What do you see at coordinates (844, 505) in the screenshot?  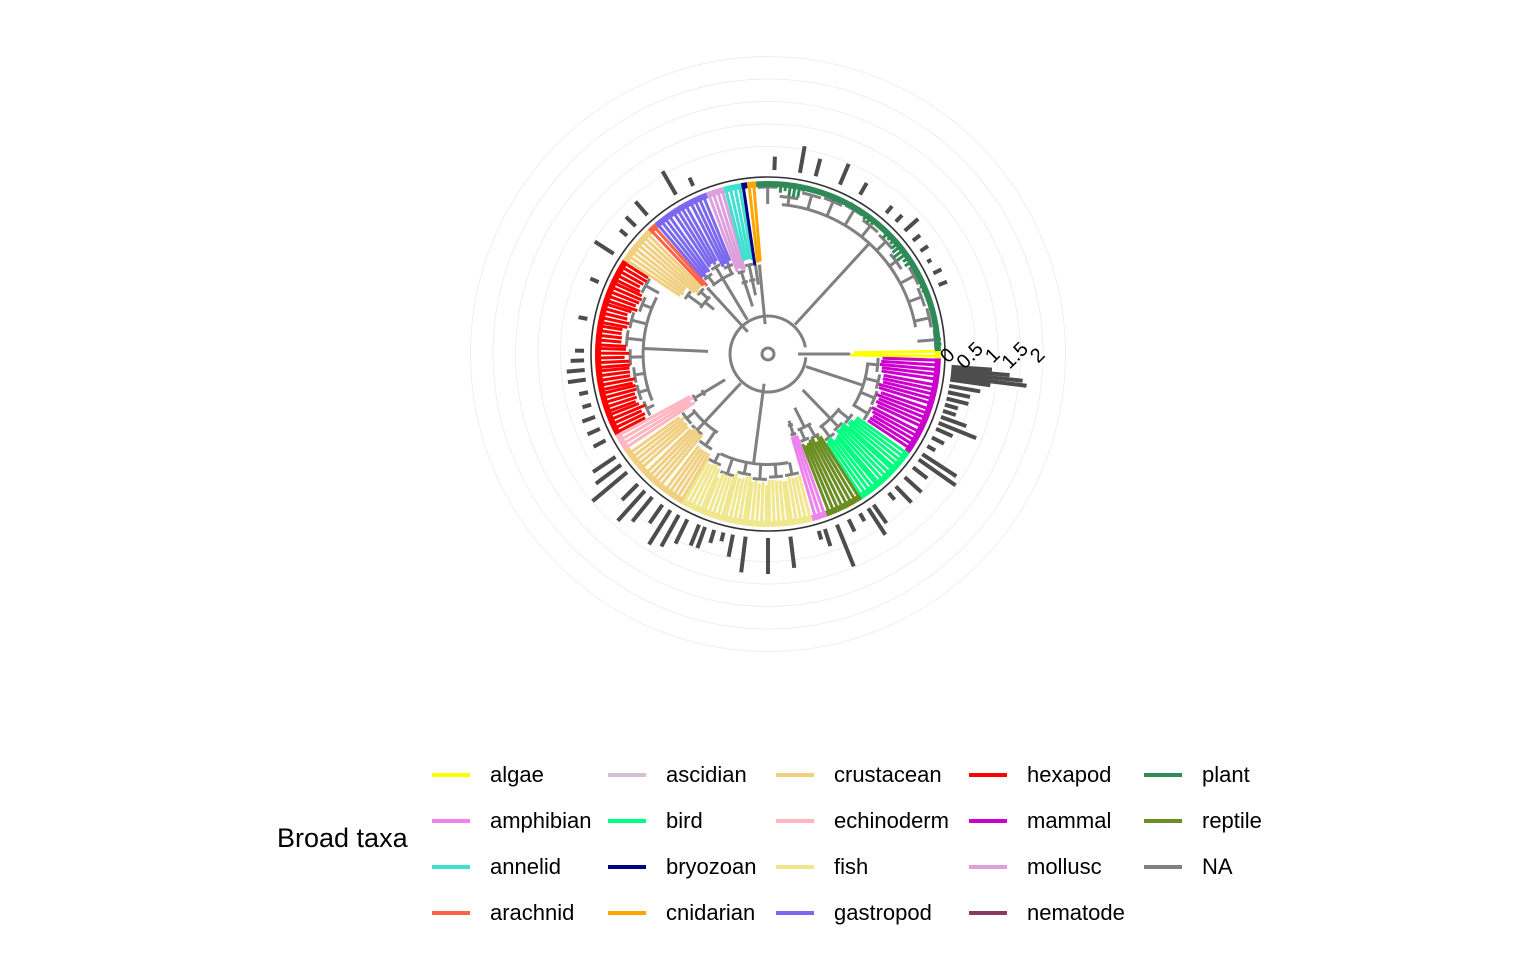 I see `clade-reptile-band` at bounding box center [844, 505].